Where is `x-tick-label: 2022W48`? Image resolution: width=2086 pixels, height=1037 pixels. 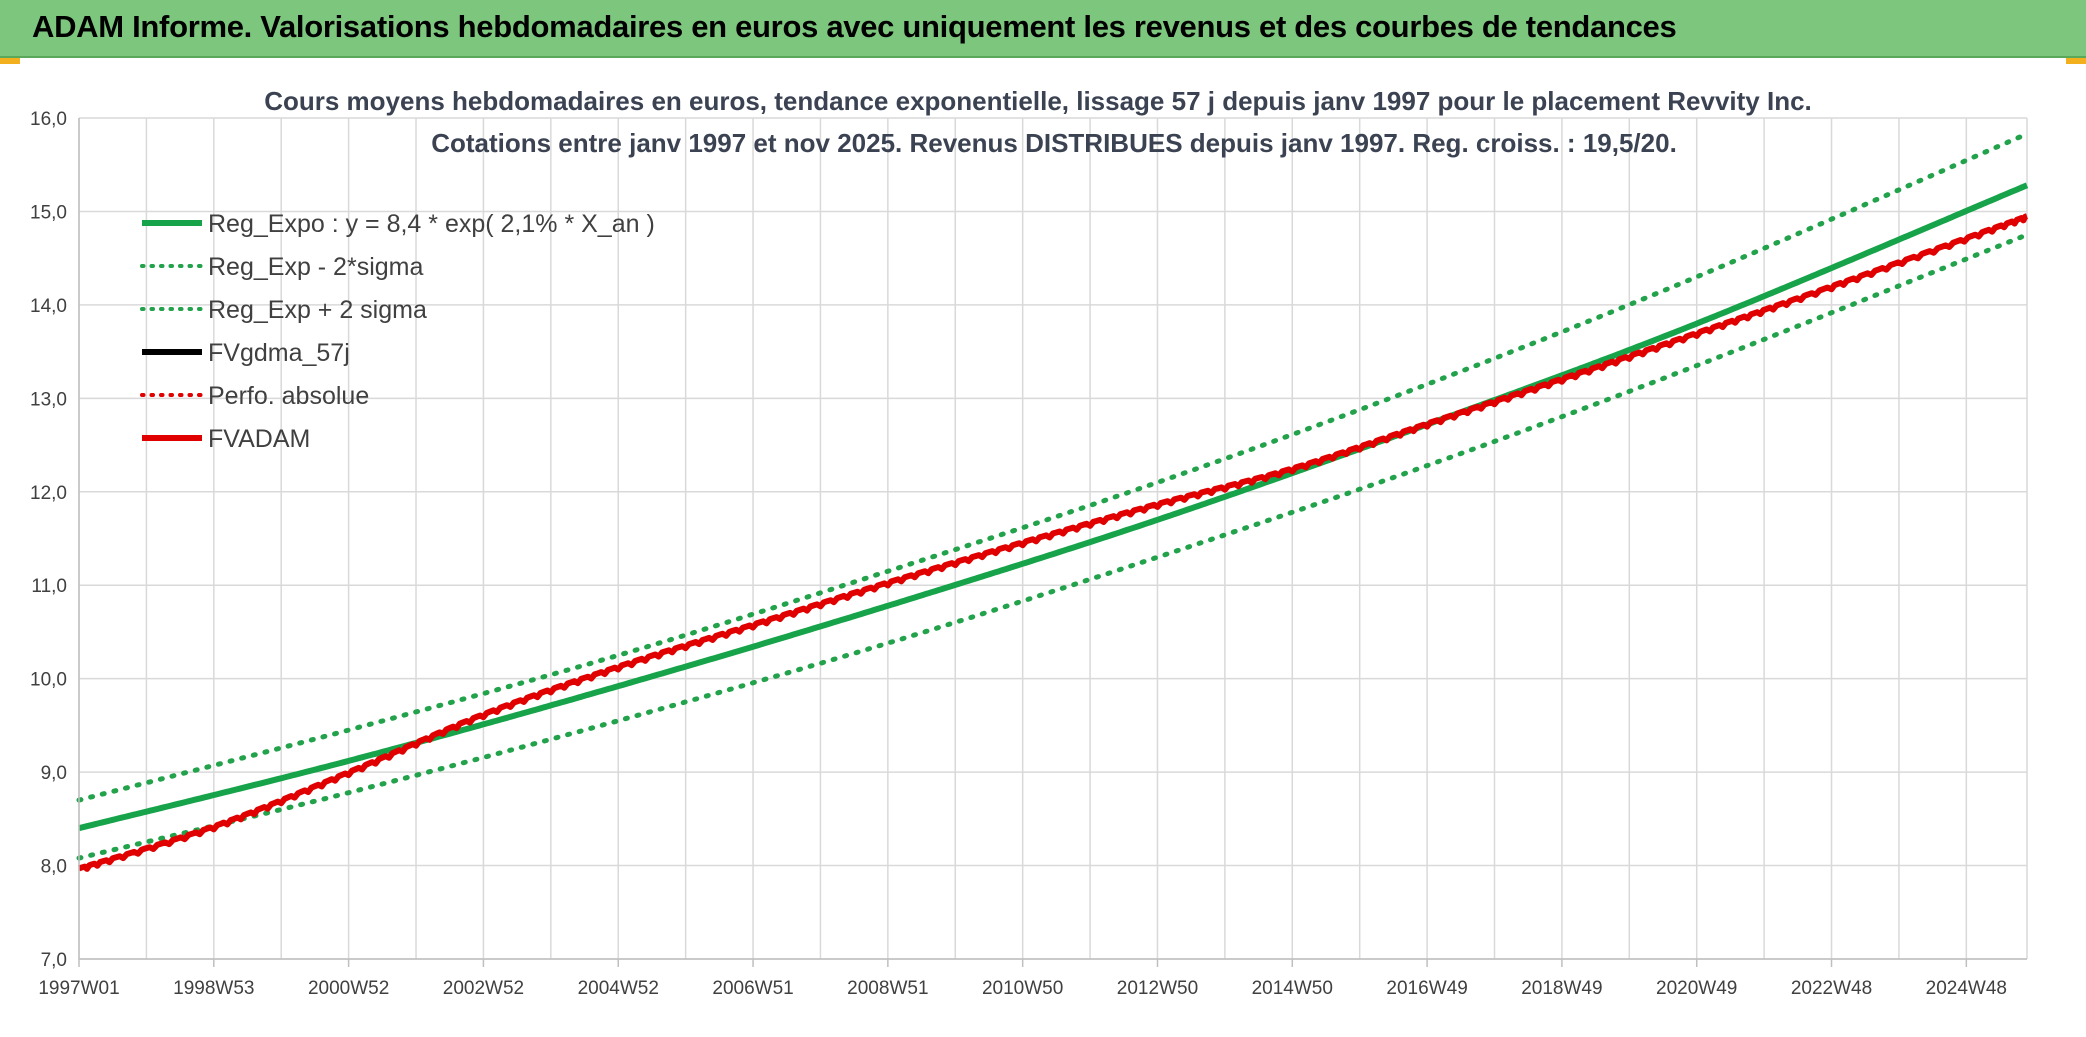 x-tick-label: 2022W48 is located at coordinates (1831, 988).